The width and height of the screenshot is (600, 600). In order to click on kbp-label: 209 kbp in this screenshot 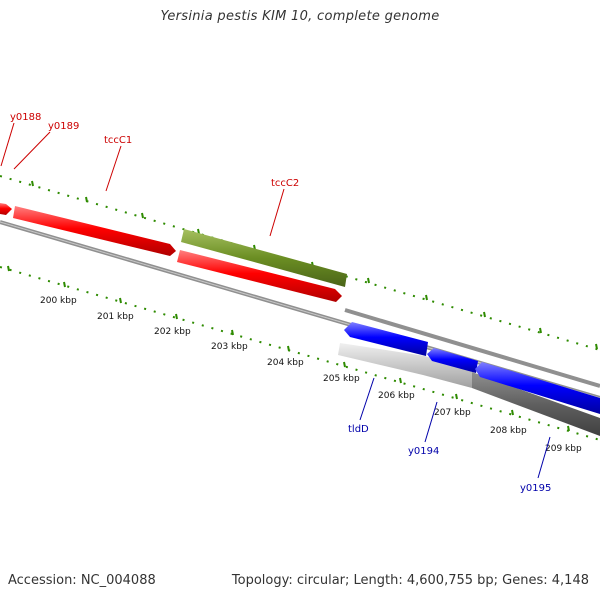, I will do `click(563, 449)`.